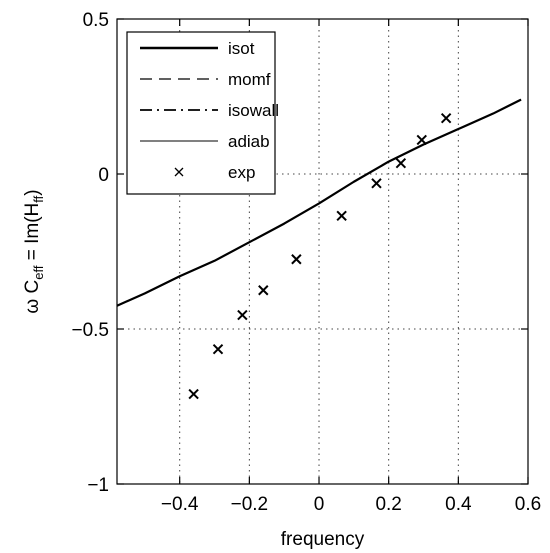 This screenshot has width=550, height=553. What do you see at coordinates (351, 504) in the screenshot?
I see `x-tick-labels: −0.4 −0.2 0 0.2 0.4 0.6` at bounding box center [351, 504].